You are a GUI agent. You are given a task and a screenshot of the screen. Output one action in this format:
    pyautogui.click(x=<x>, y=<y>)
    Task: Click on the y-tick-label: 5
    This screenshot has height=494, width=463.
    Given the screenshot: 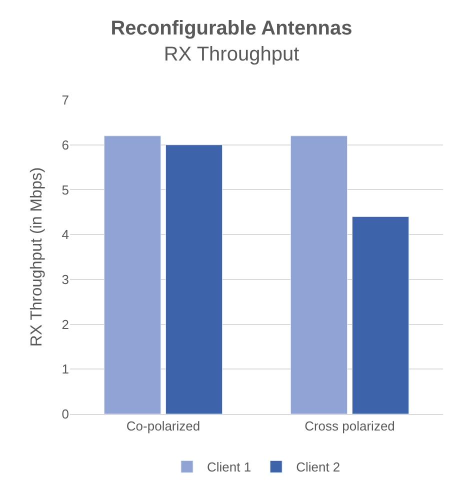 What is the action you would take?
    pyautogui.click(x=65, y=190)
    